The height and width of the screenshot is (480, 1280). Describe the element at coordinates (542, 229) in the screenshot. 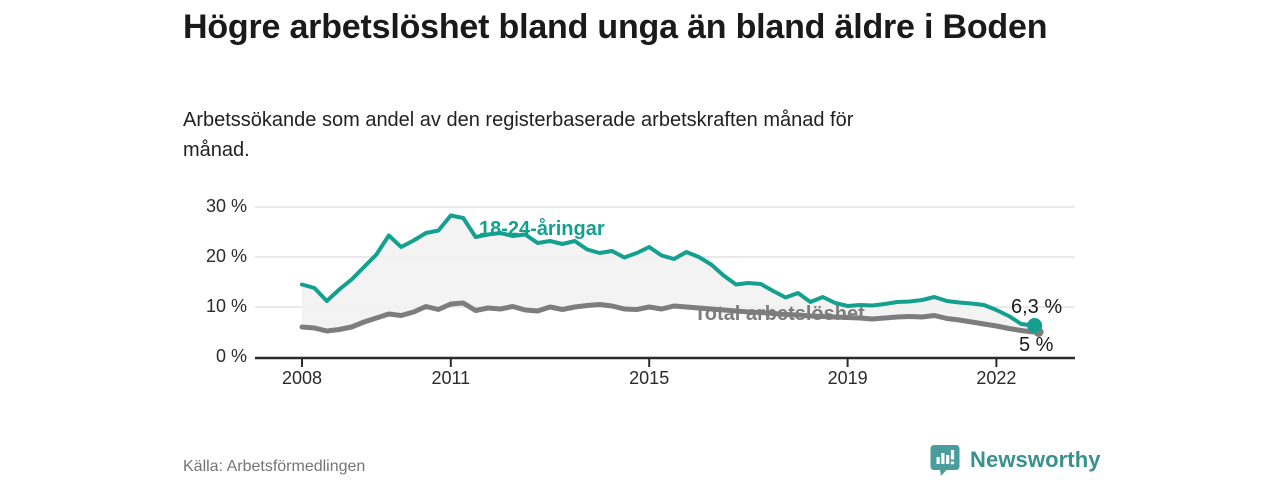

I see `series-label-young: 18-24-åringar` at that location.